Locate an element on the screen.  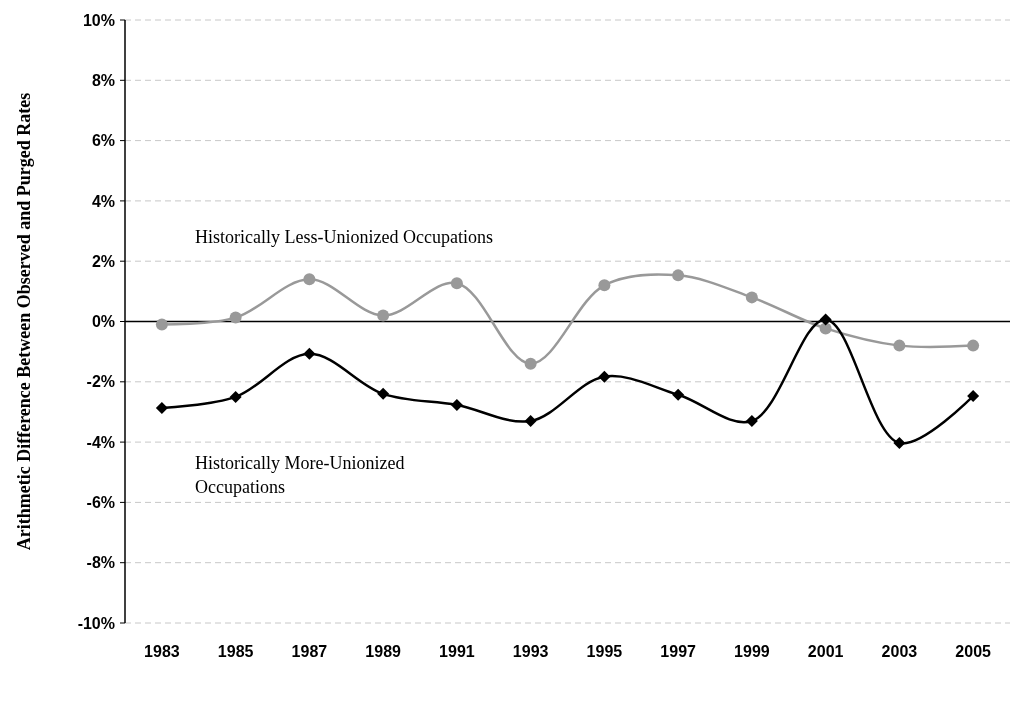
y-tick-label: 6% is located at coordinates (103, 141).